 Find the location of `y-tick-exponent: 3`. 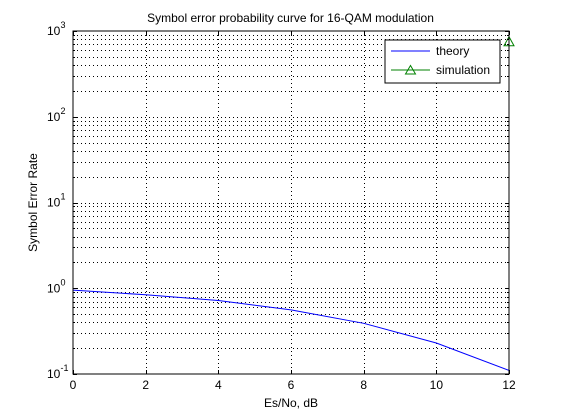

y-tick-exponent: 3 is located at coordinates (63, 25).